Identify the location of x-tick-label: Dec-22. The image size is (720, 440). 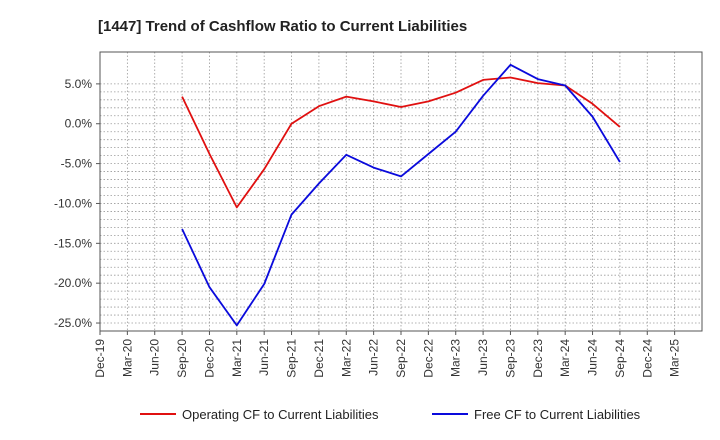
(428, 358).